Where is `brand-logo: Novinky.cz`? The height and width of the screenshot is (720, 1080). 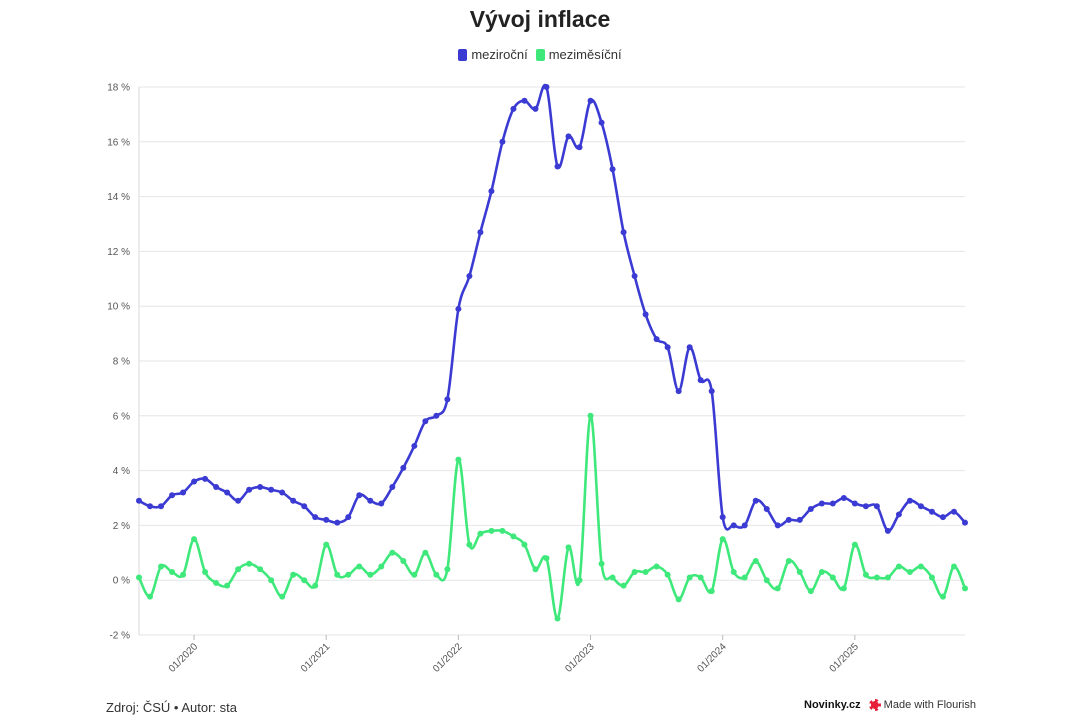
brand-logo: Novinky.cz is located at coordinates (832, 705).